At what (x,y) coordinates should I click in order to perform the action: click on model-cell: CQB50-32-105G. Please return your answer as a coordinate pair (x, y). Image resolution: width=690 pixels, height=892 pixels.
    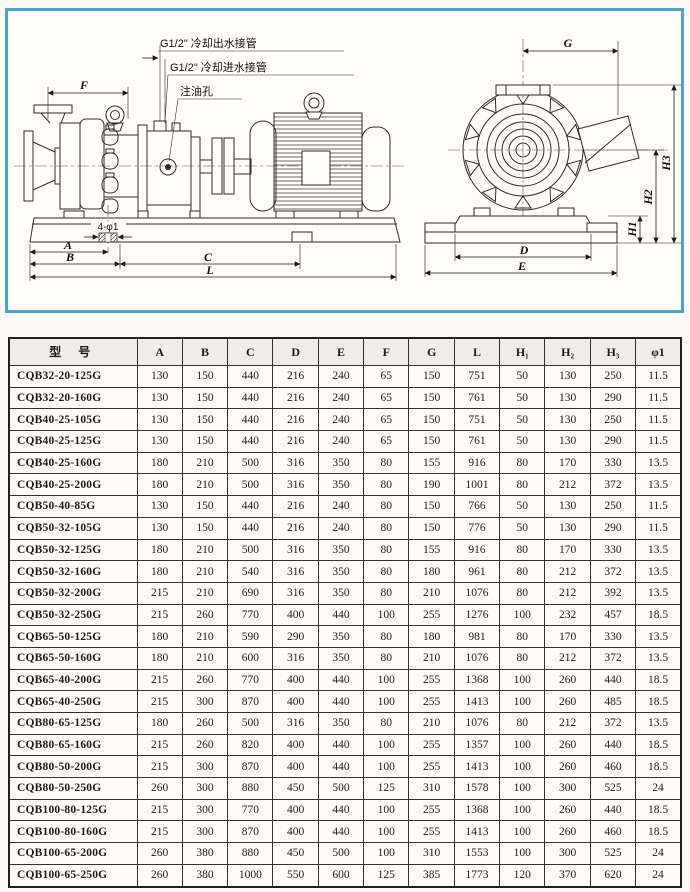
    Looking at the image, I should click on (73, 528).